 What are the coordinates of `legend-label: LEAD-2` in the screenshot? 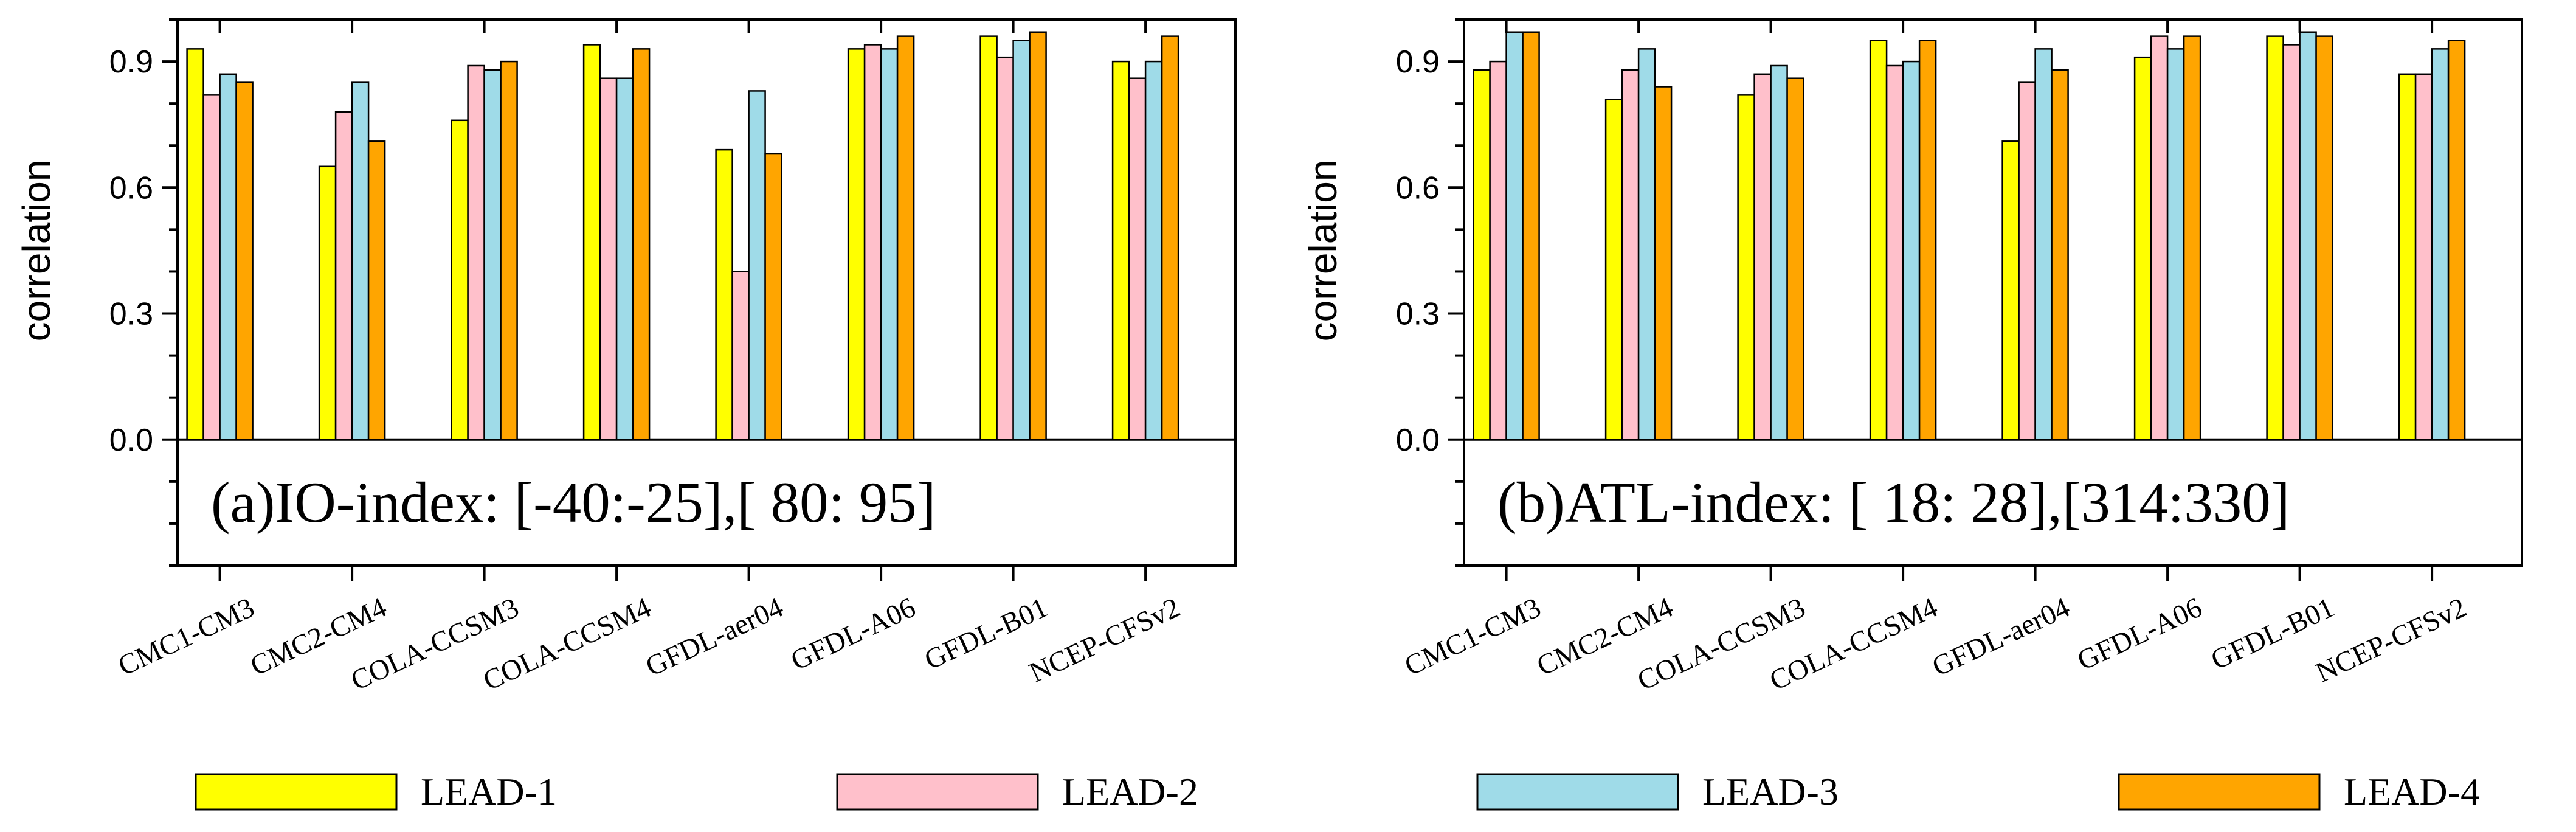 It's located at (1130, 791).